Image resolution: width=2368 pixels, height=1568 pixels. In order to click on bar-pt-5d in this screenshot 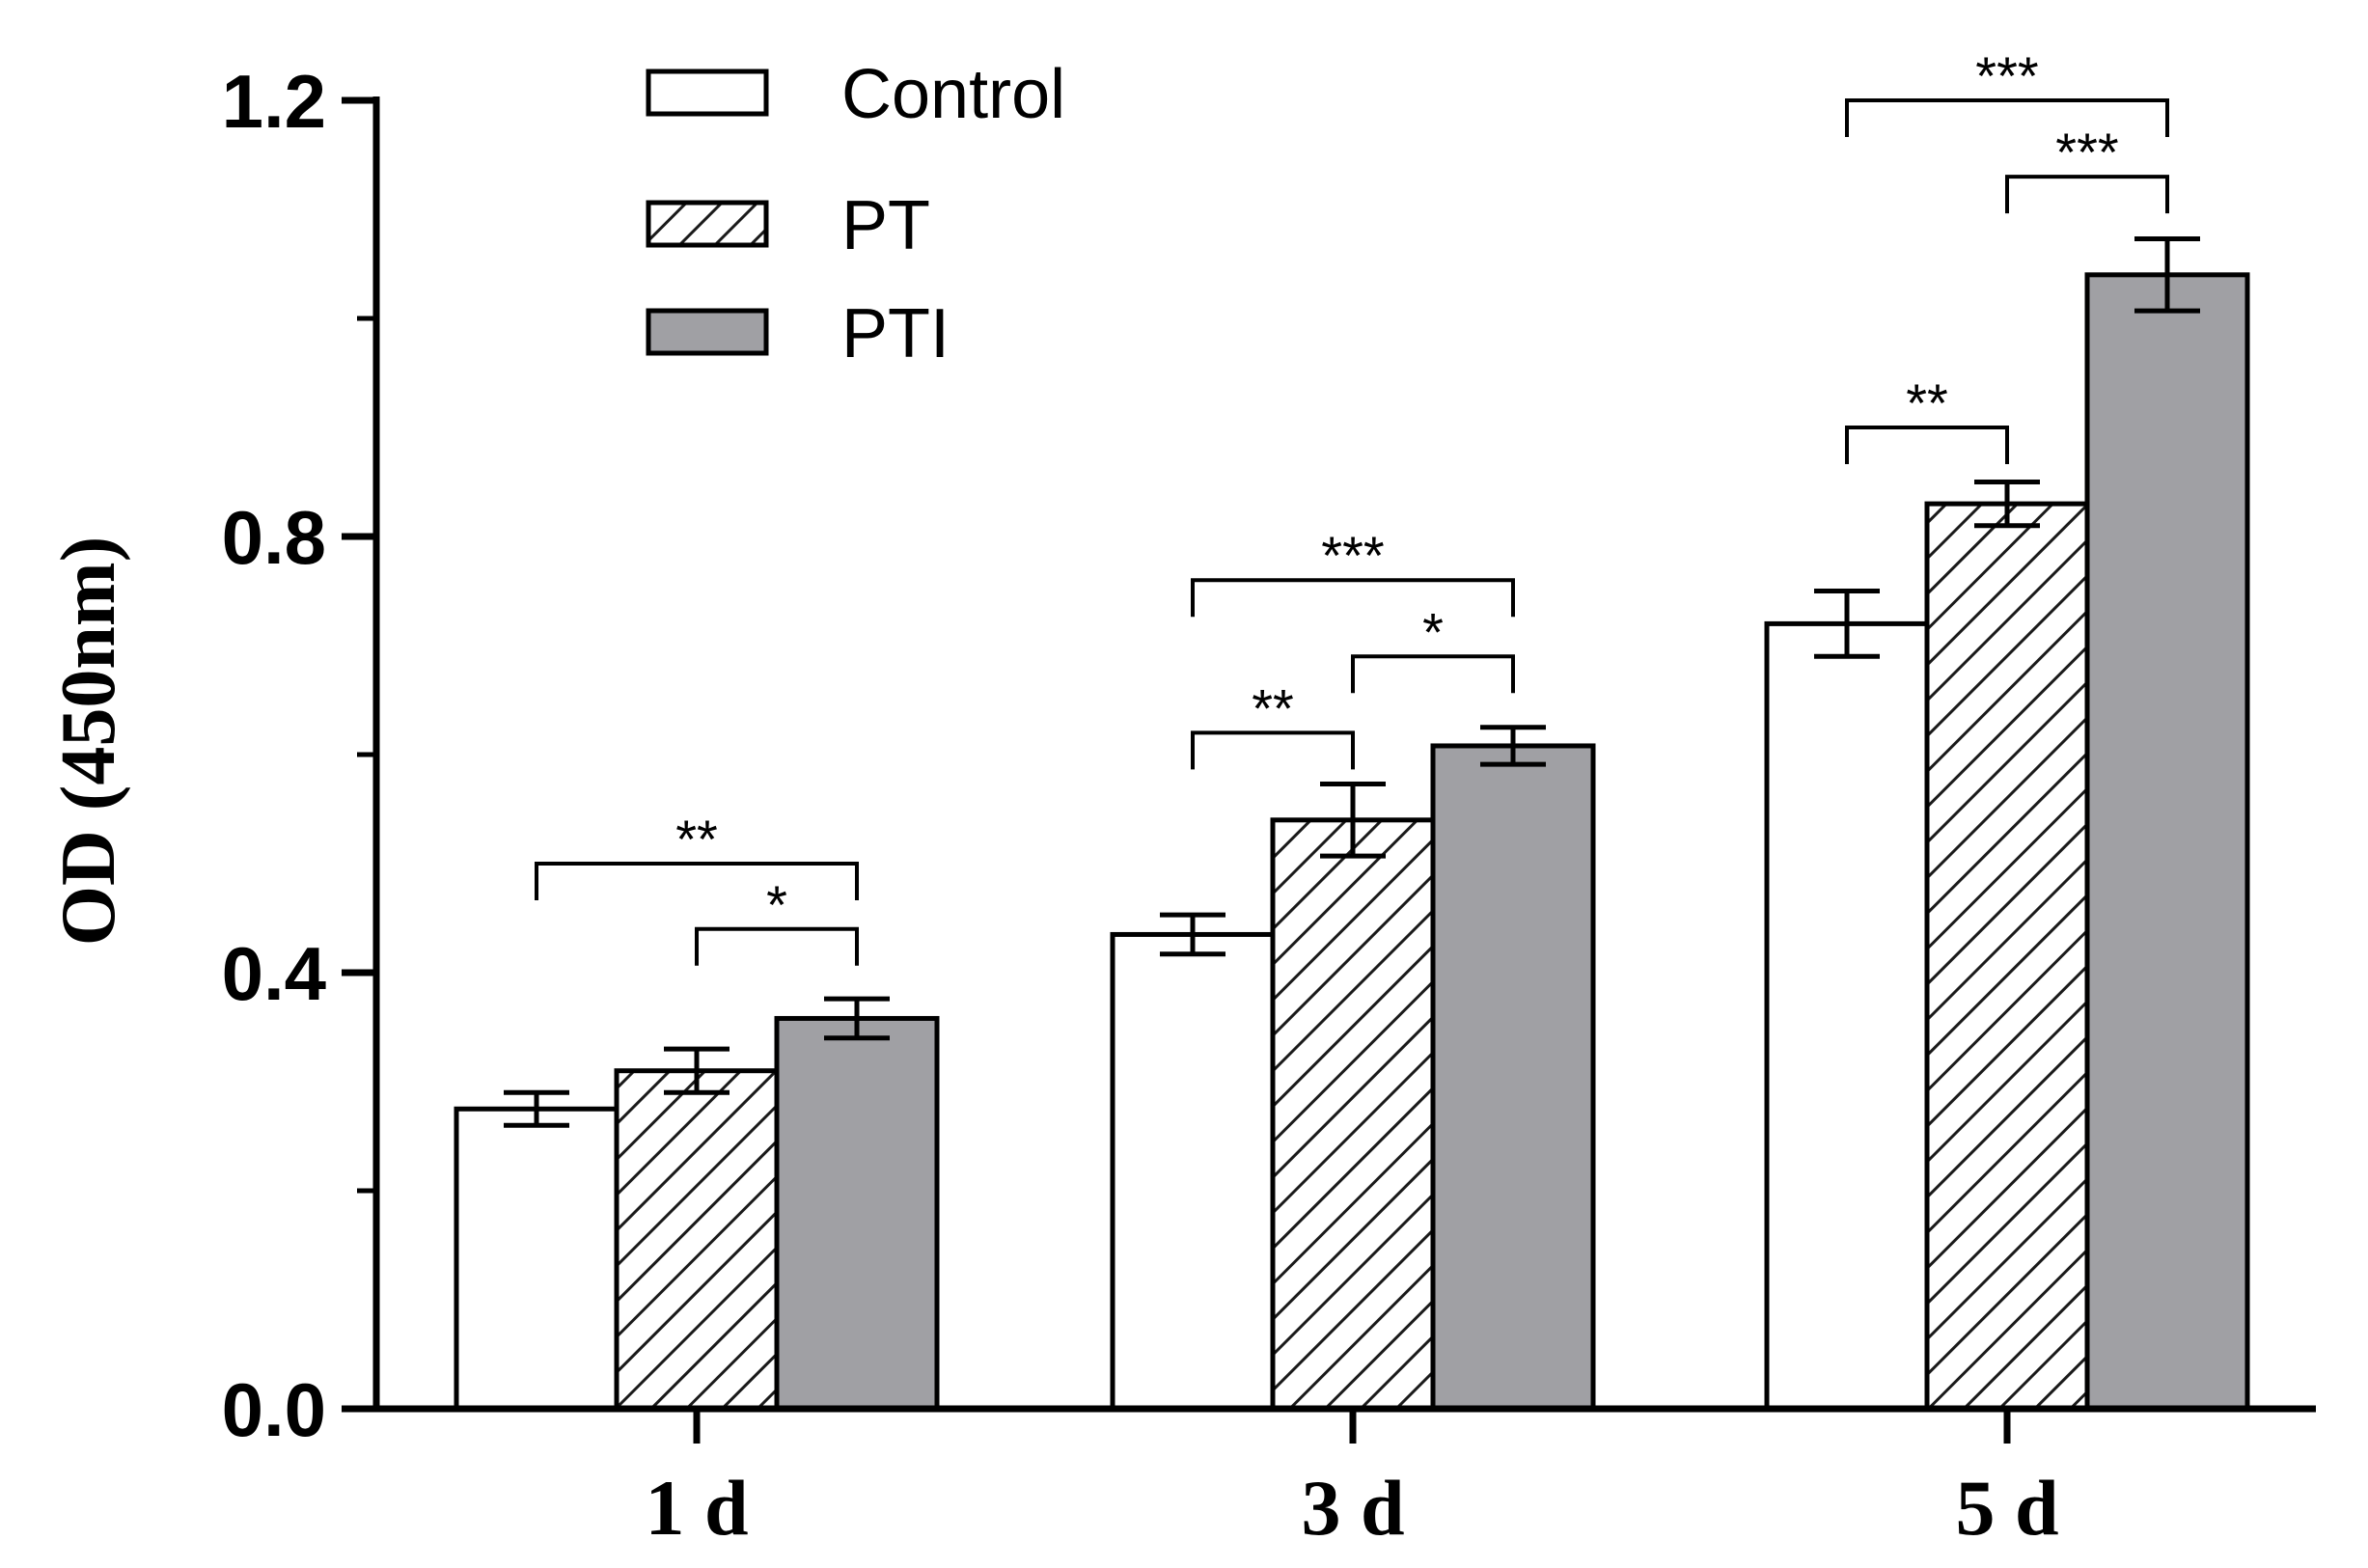, I will do `click(2007, 956)`.